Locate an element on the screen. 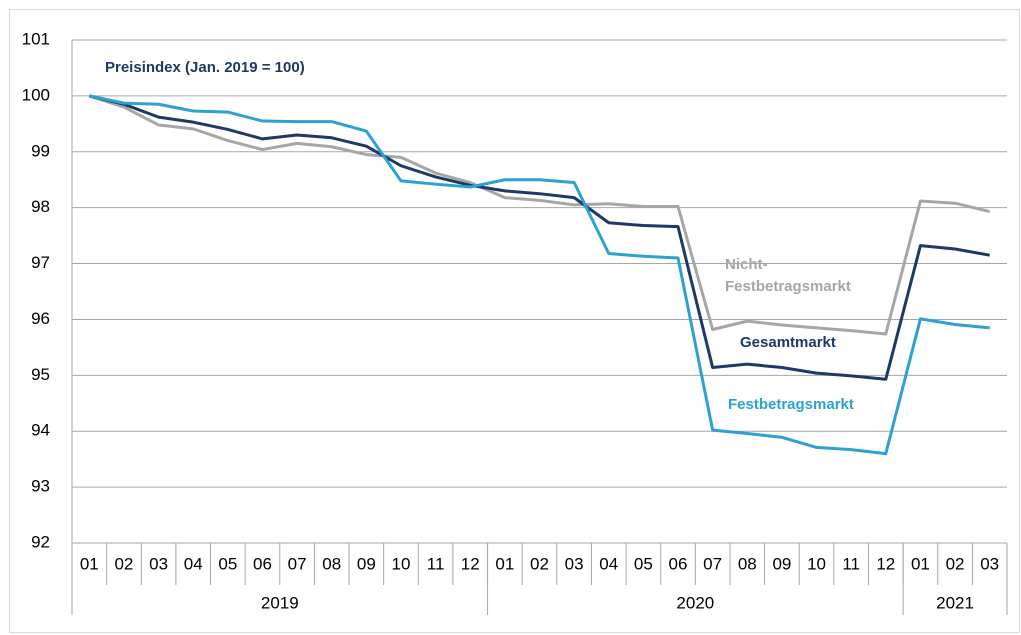  y-tick-label: 98 is located at coordinates (40, 206).